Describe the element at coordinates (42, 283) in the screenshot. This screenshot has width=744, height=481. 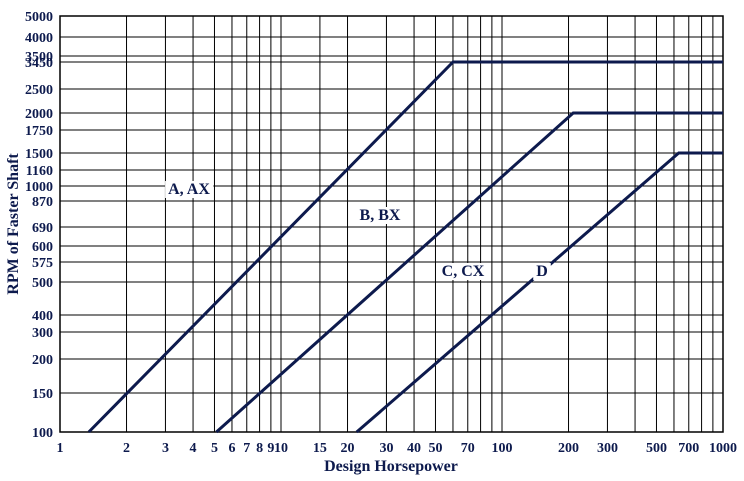
I see `y-tick-500: 500` at that location.